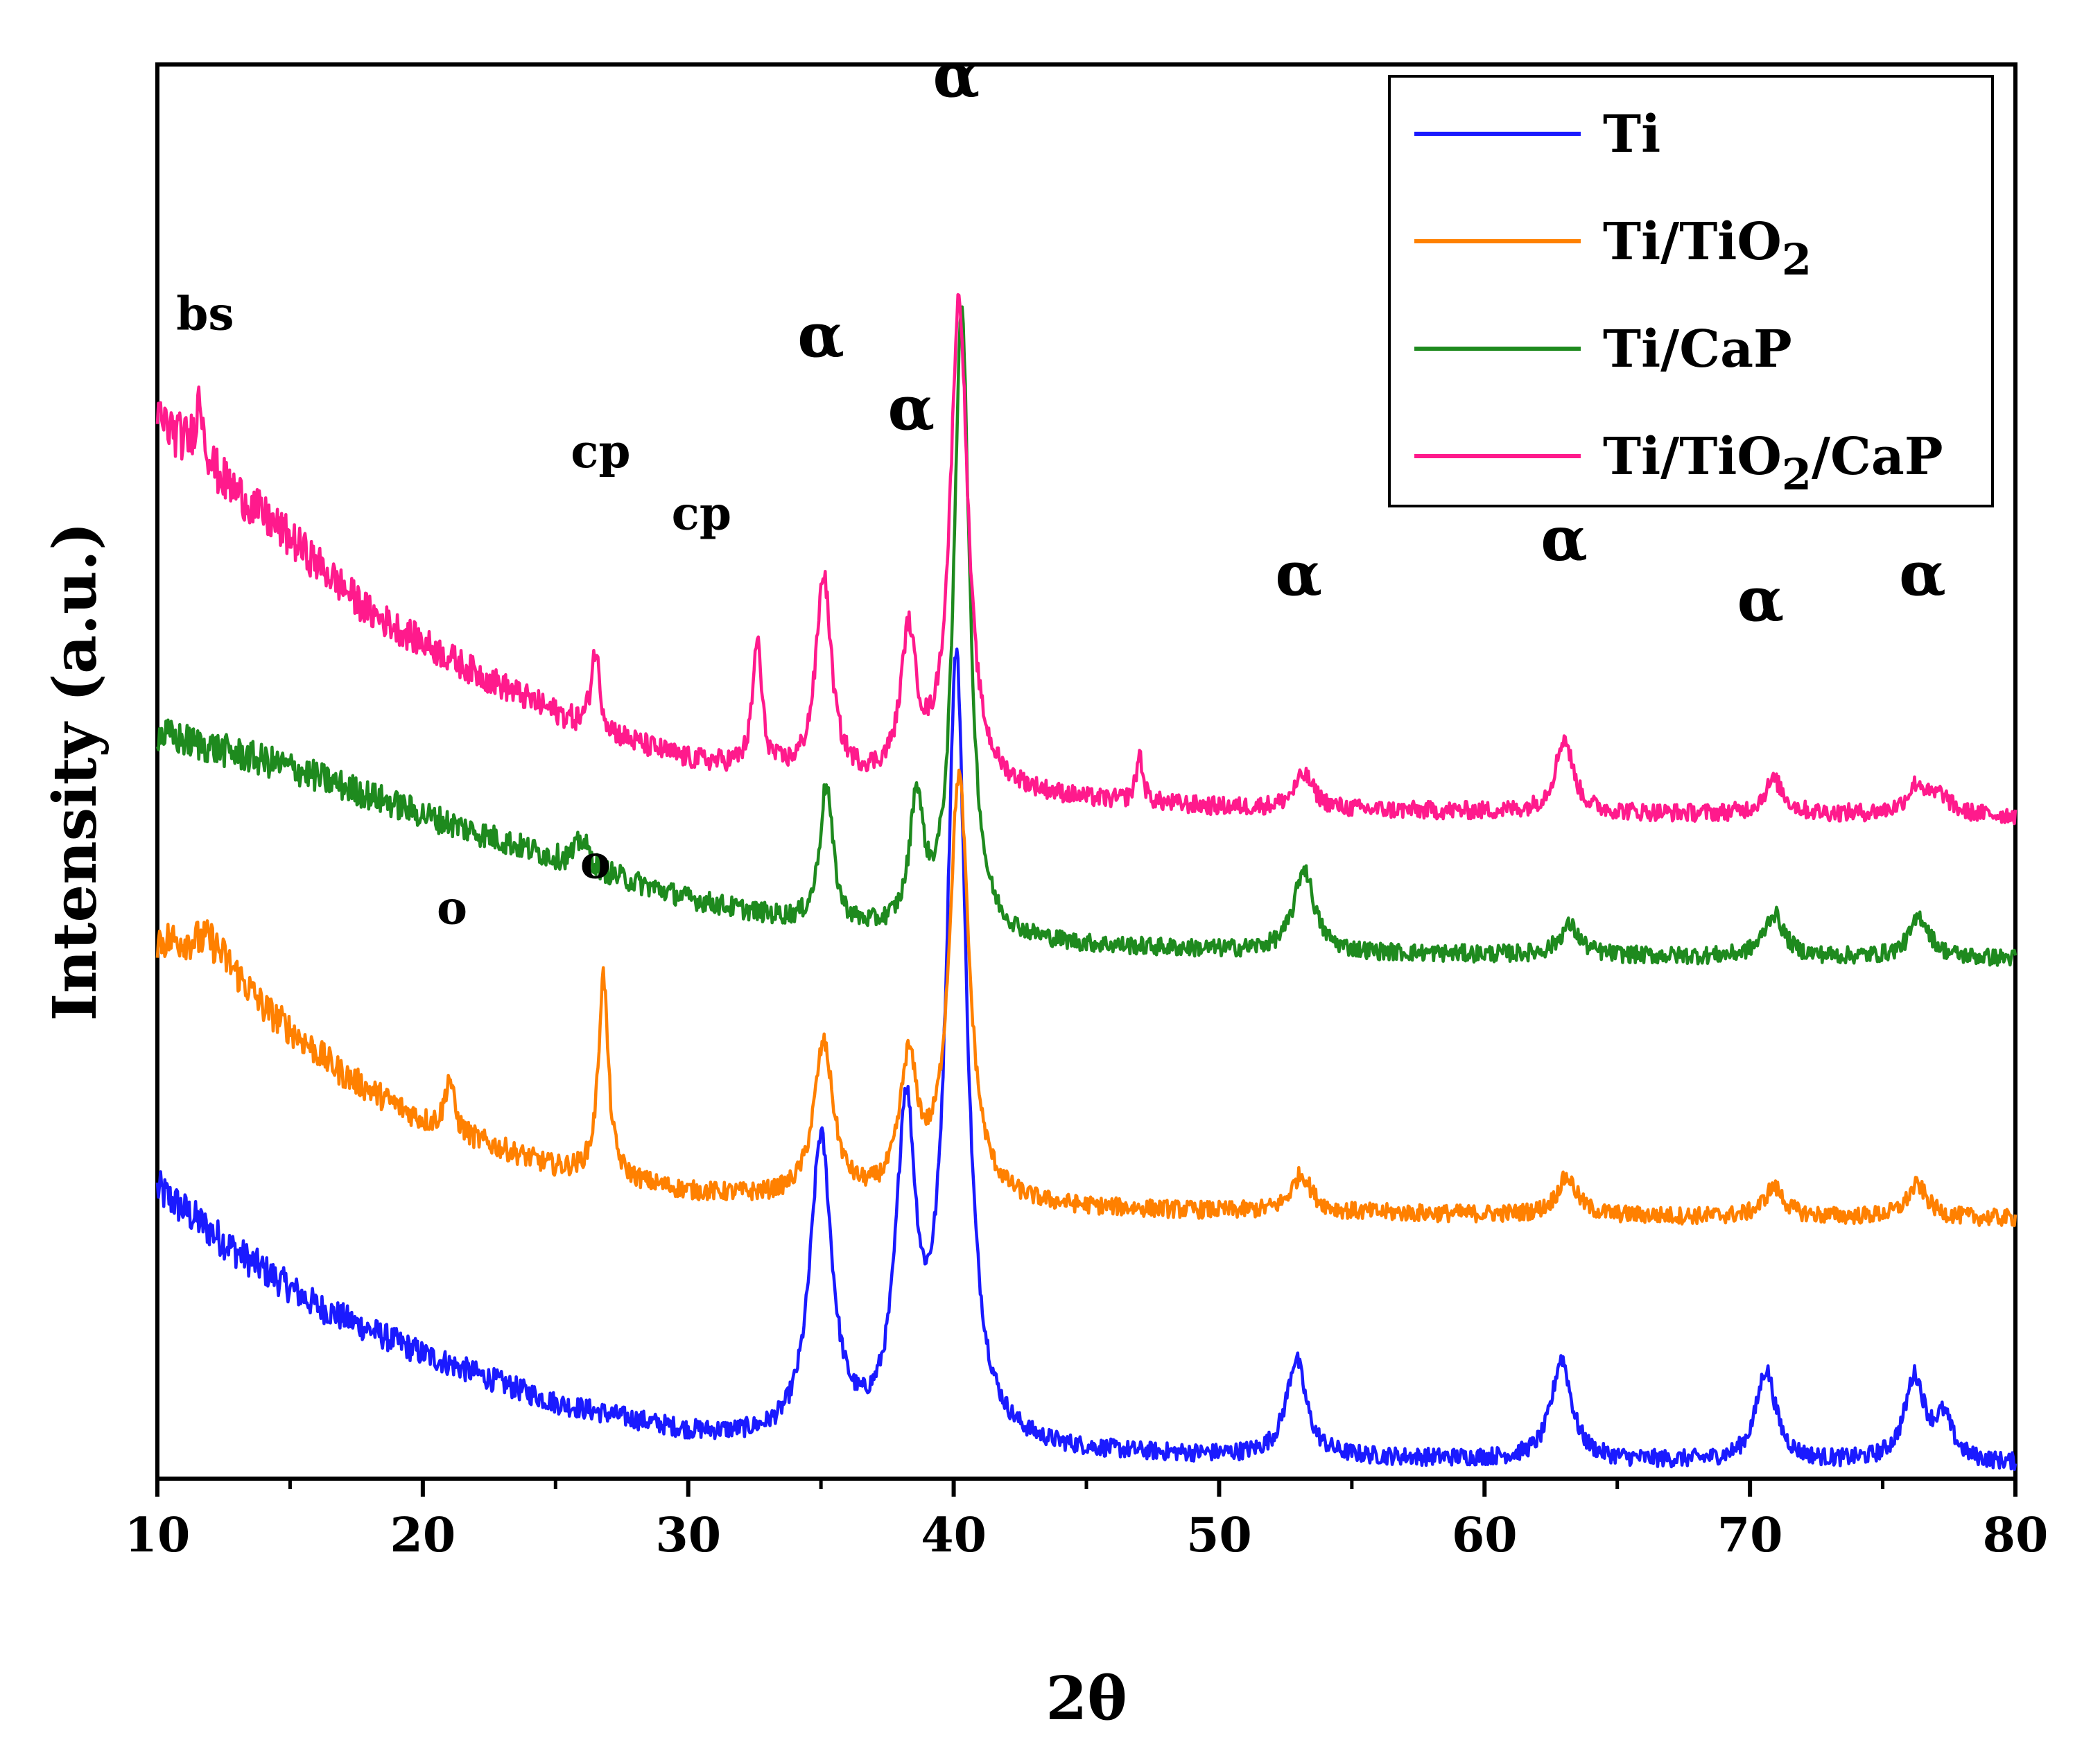  What do you see at coordinates (1485, 1535) in the screenshot?
I see `x-tick-label: 60` at bounding box center [1485, 1535].